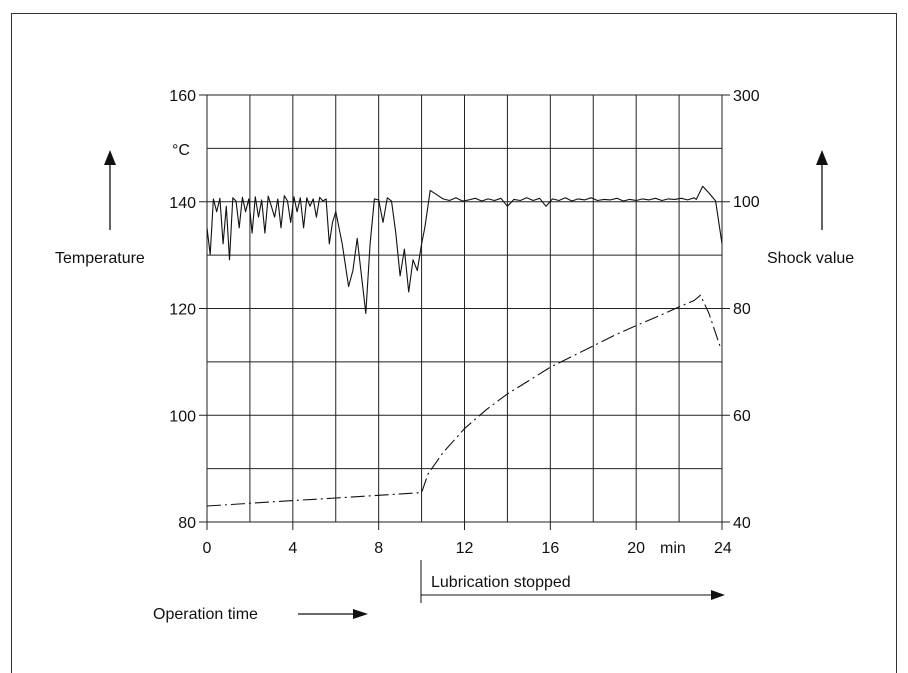 Image resolution: width=908 pixels, height=673 pixels. I want to click on x-tick-label: 0, so click(207, 548).